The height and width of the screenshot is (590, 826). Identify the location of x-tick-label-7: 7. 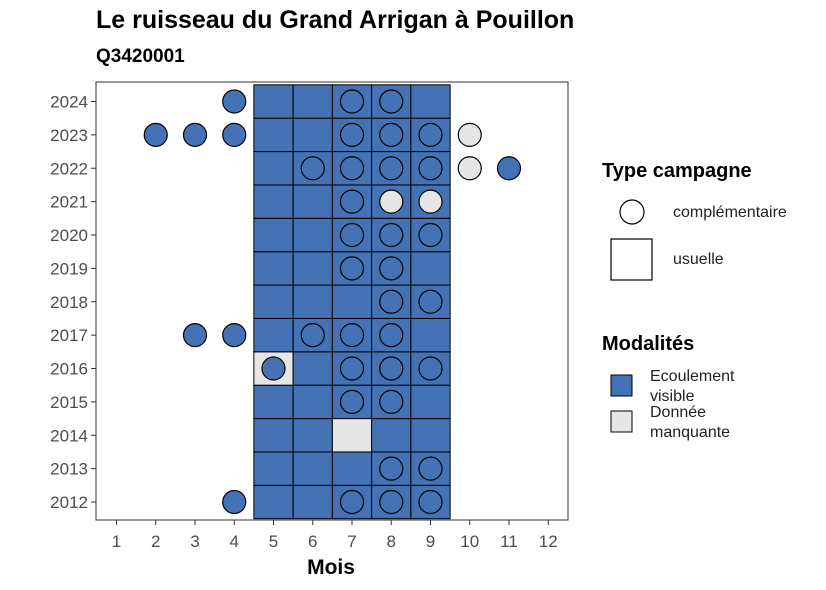
(351, 541).